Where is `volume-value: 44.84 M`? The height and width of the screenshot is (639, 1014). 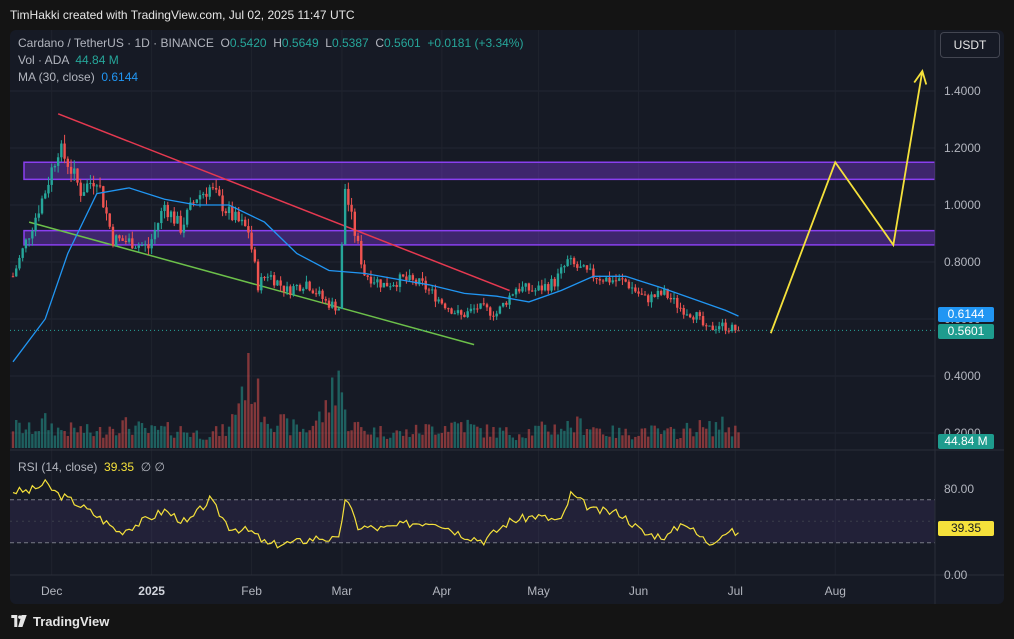
volume-value: 44.84 M is located at coordinates (97, 60).